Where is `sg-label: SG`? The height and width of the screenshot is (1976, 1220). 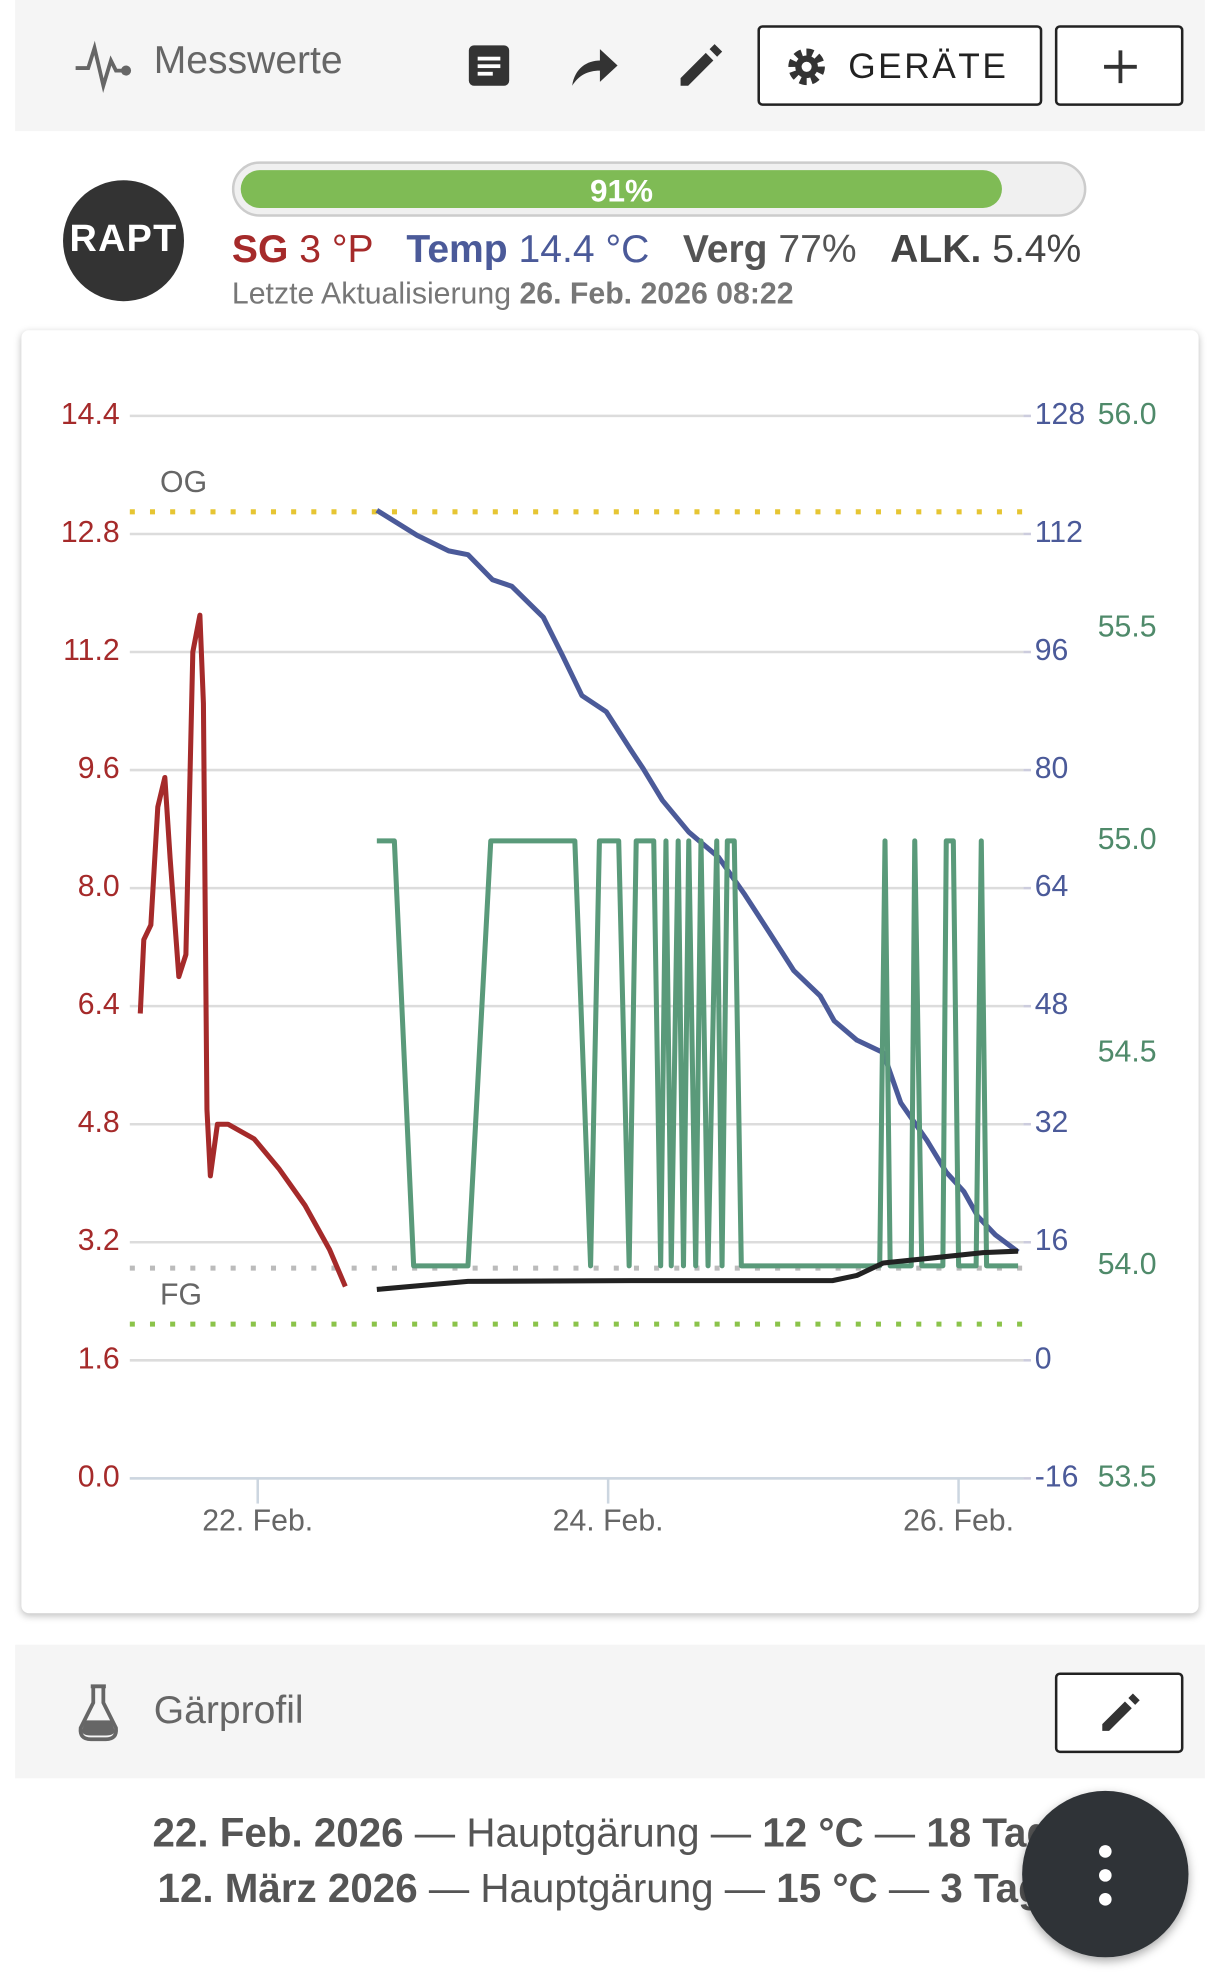
sg-label: SG is located at coordinates (260, 248).